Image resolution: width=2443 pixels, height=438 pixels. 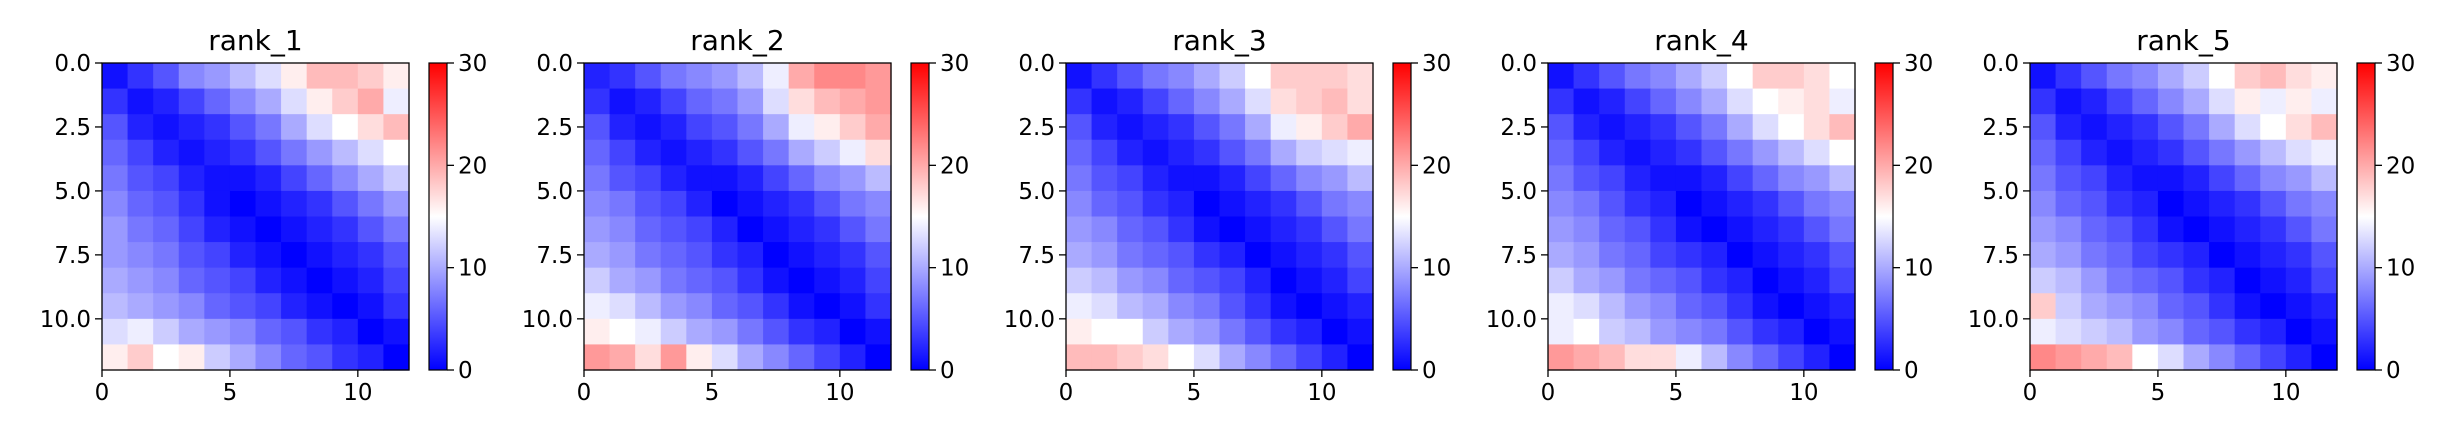 I want to click on colorbar-tick-label: 10, so click(x=1436, y=269).